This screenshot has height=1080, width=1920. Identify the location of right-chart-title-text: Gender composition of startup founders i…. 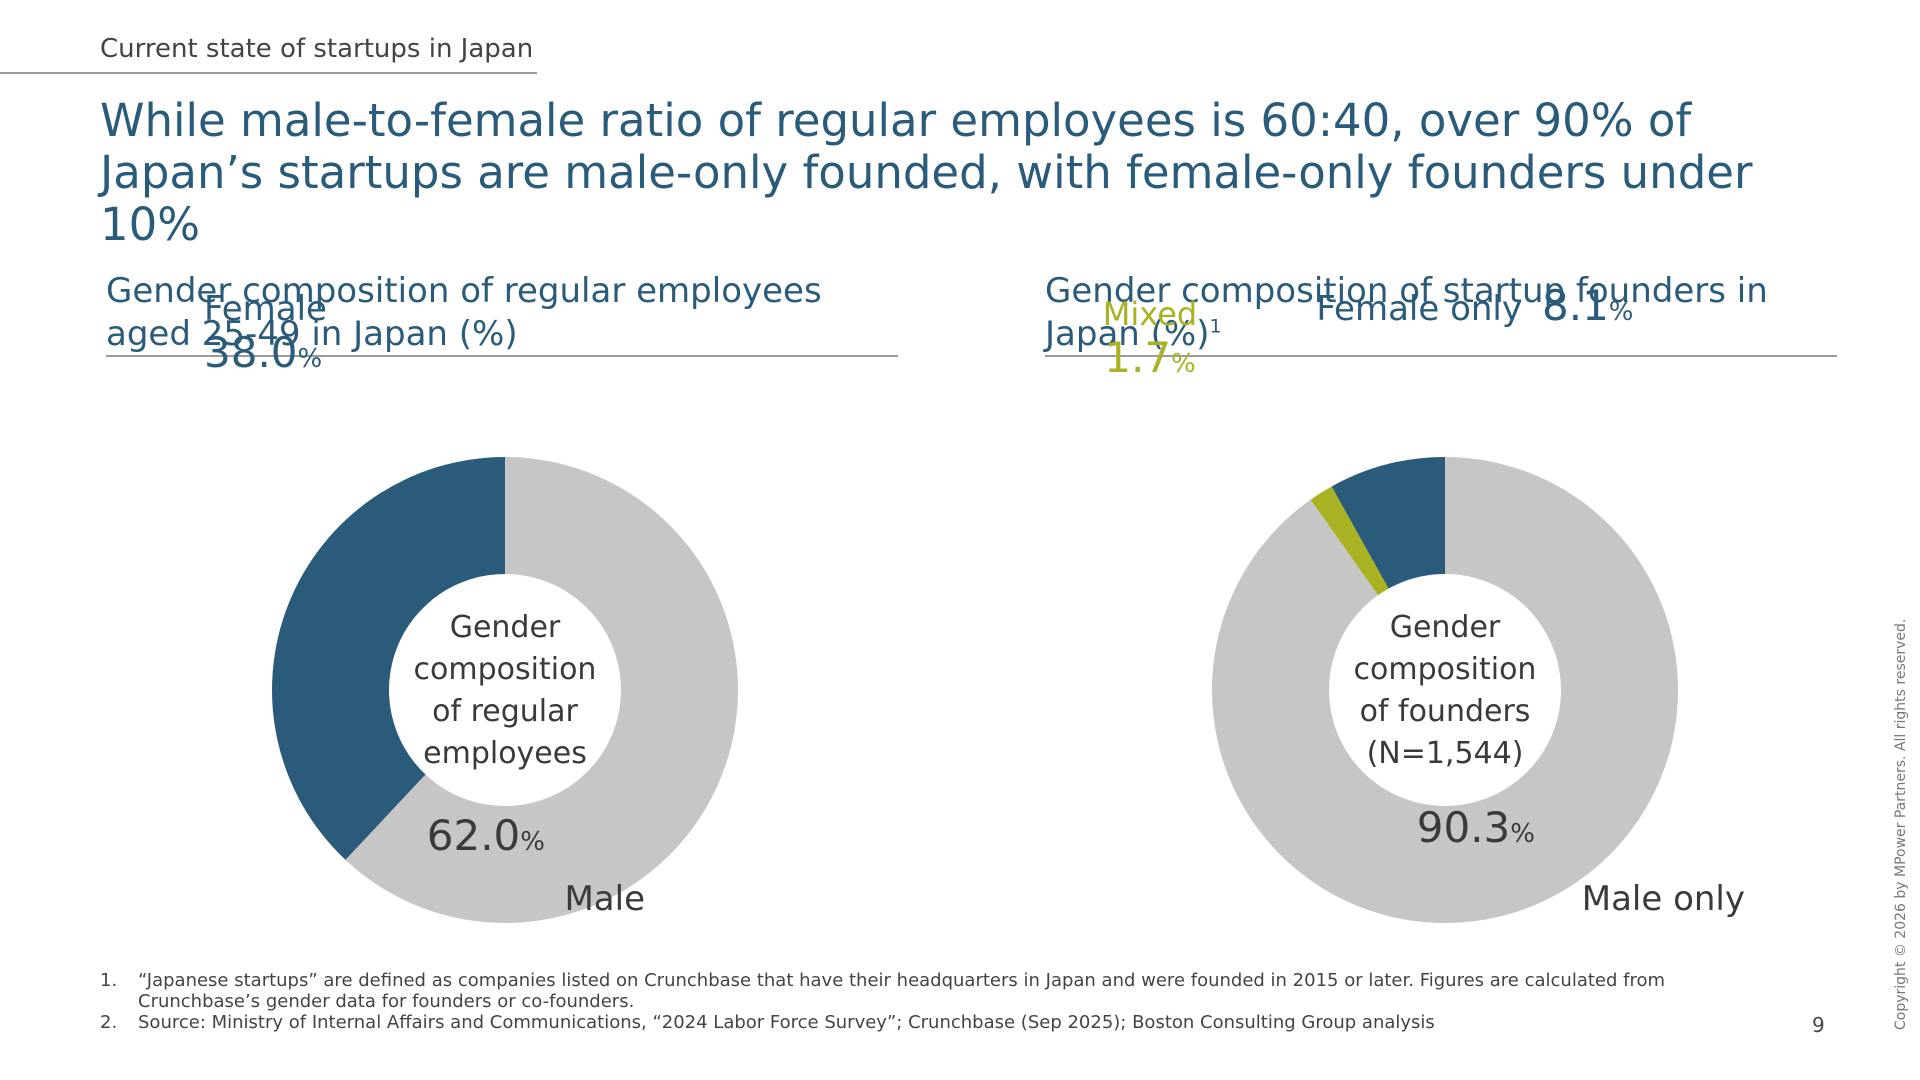
(1406, 312).